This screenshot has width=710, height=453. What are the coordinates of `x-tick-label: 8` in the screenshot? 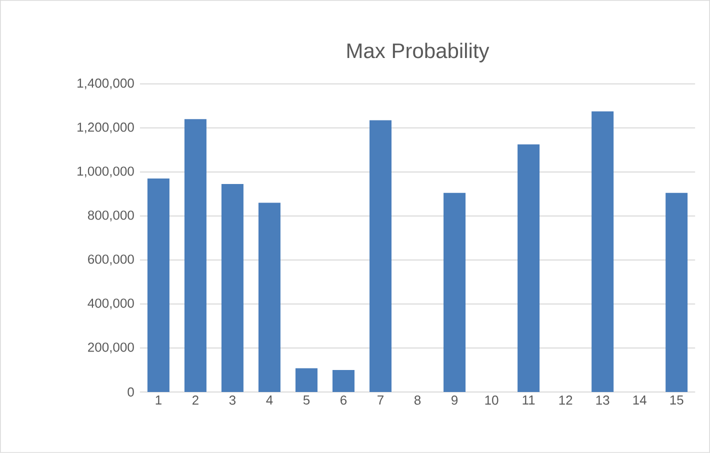 It's located at (417, 400).